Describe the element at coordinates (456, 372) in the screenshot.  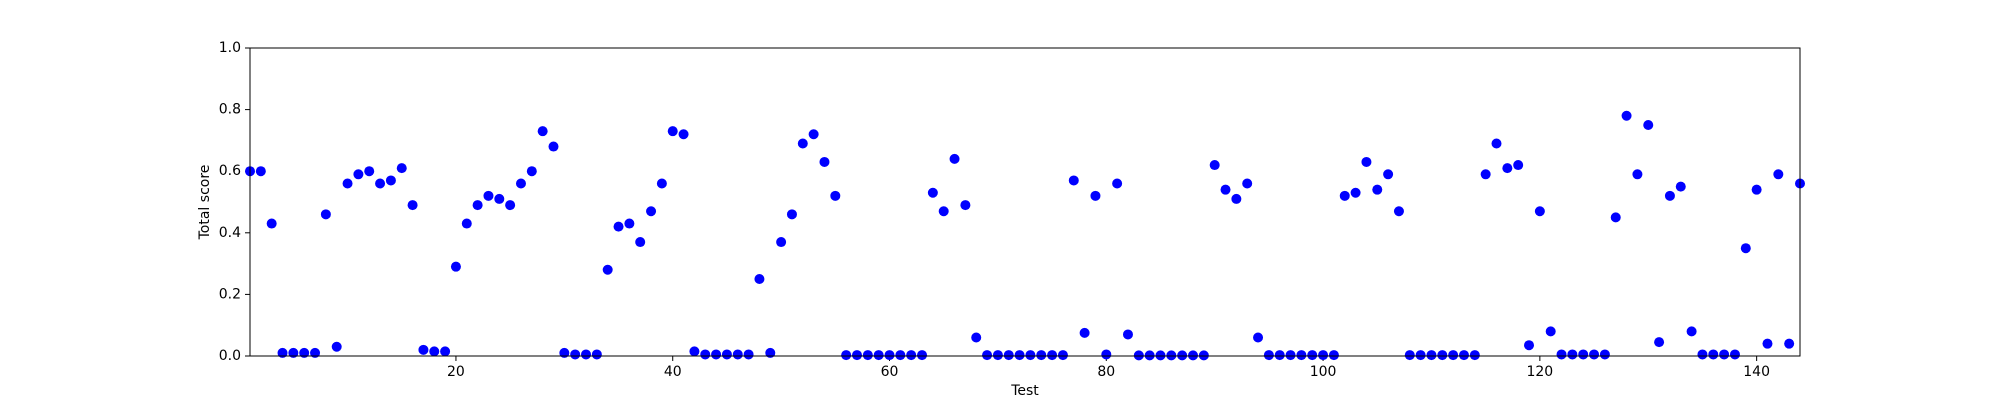
I see `x-tick-label: 20` at that location.